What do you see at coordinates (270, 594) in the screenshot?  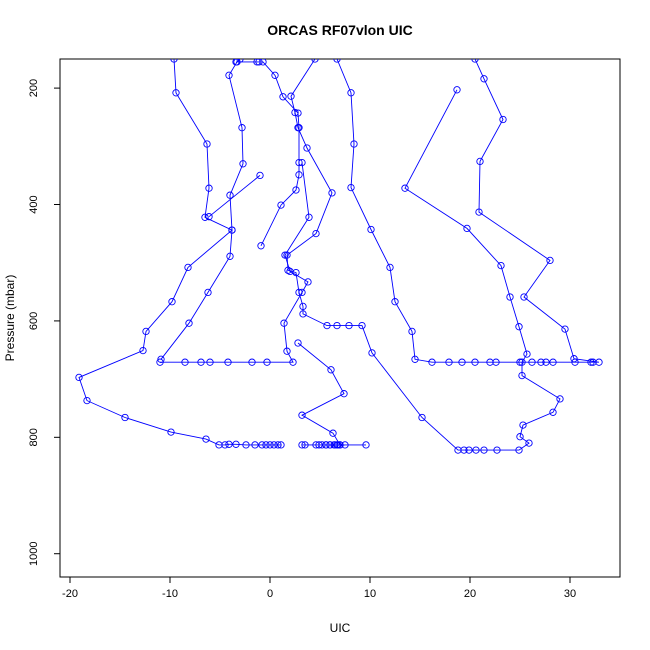 I see `x-tick-label-2: 0` at bounding box center [270, 594].